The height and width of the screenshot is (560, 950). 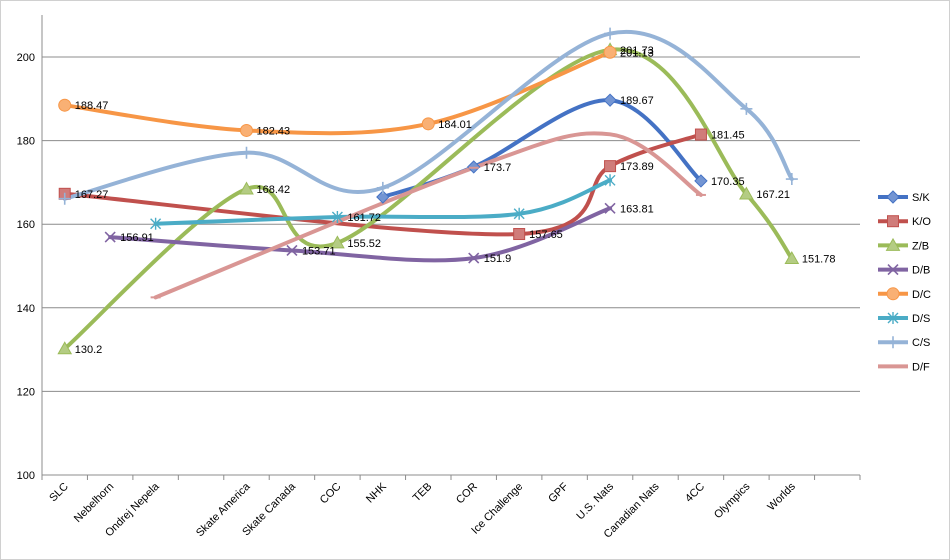 I want to click on data-label-z-b: 155.52, so click(x=364, y=244).